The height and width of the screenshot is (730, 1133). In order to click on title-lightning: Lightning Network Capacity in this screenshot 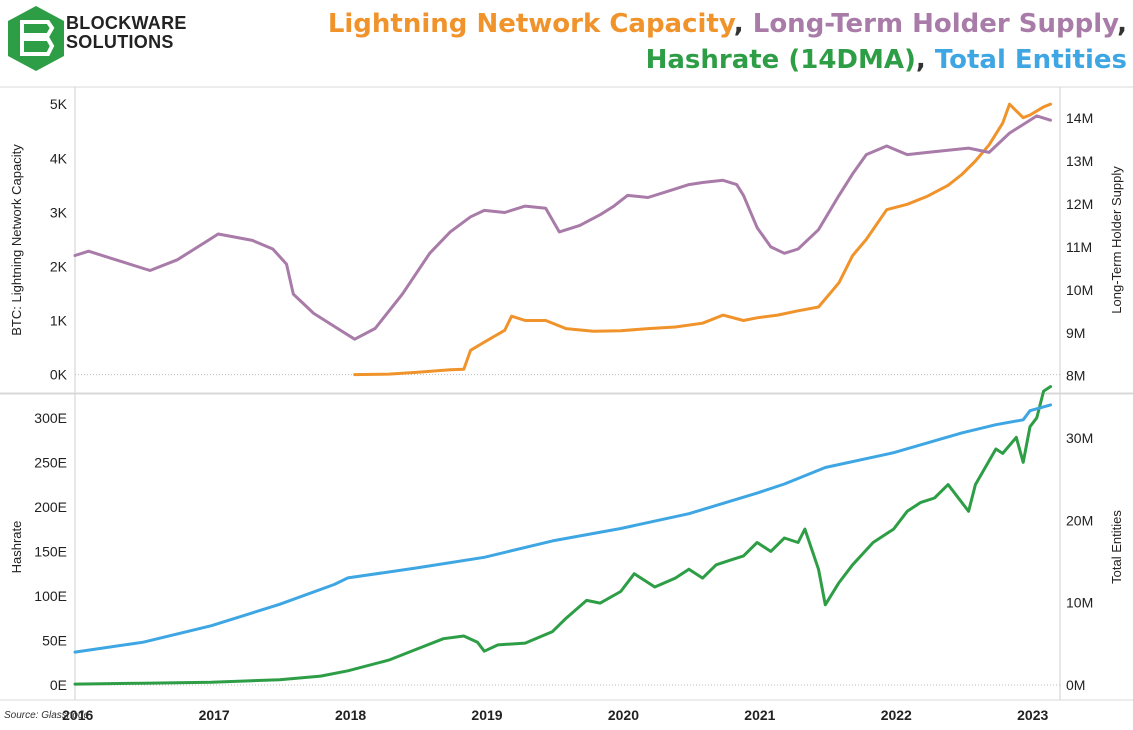, I will do `click(530, 24)`.